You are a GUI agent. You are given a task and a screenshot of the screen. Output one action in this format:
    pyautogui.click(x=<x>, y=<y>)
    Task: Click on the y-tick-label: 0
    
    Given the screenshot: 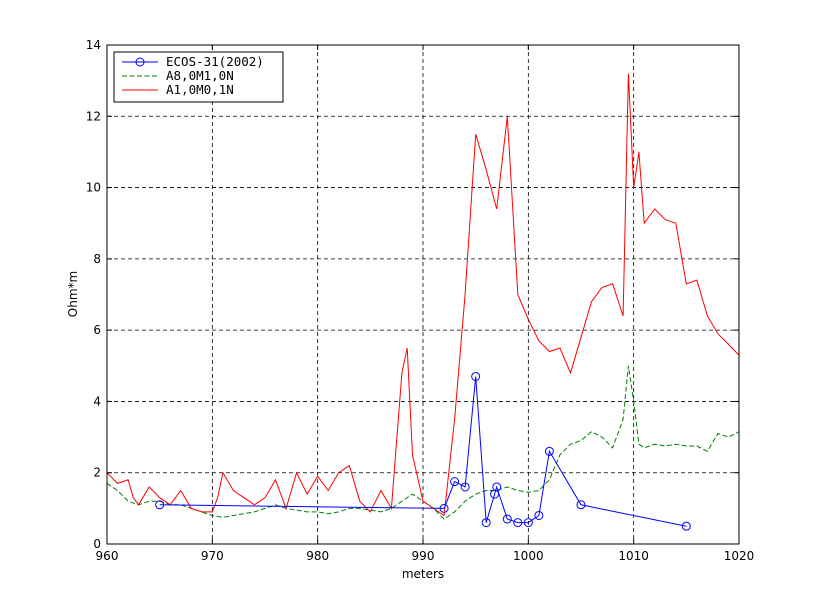 What is the action you would take?
    pyautogui.click(x=97, y=544)
    